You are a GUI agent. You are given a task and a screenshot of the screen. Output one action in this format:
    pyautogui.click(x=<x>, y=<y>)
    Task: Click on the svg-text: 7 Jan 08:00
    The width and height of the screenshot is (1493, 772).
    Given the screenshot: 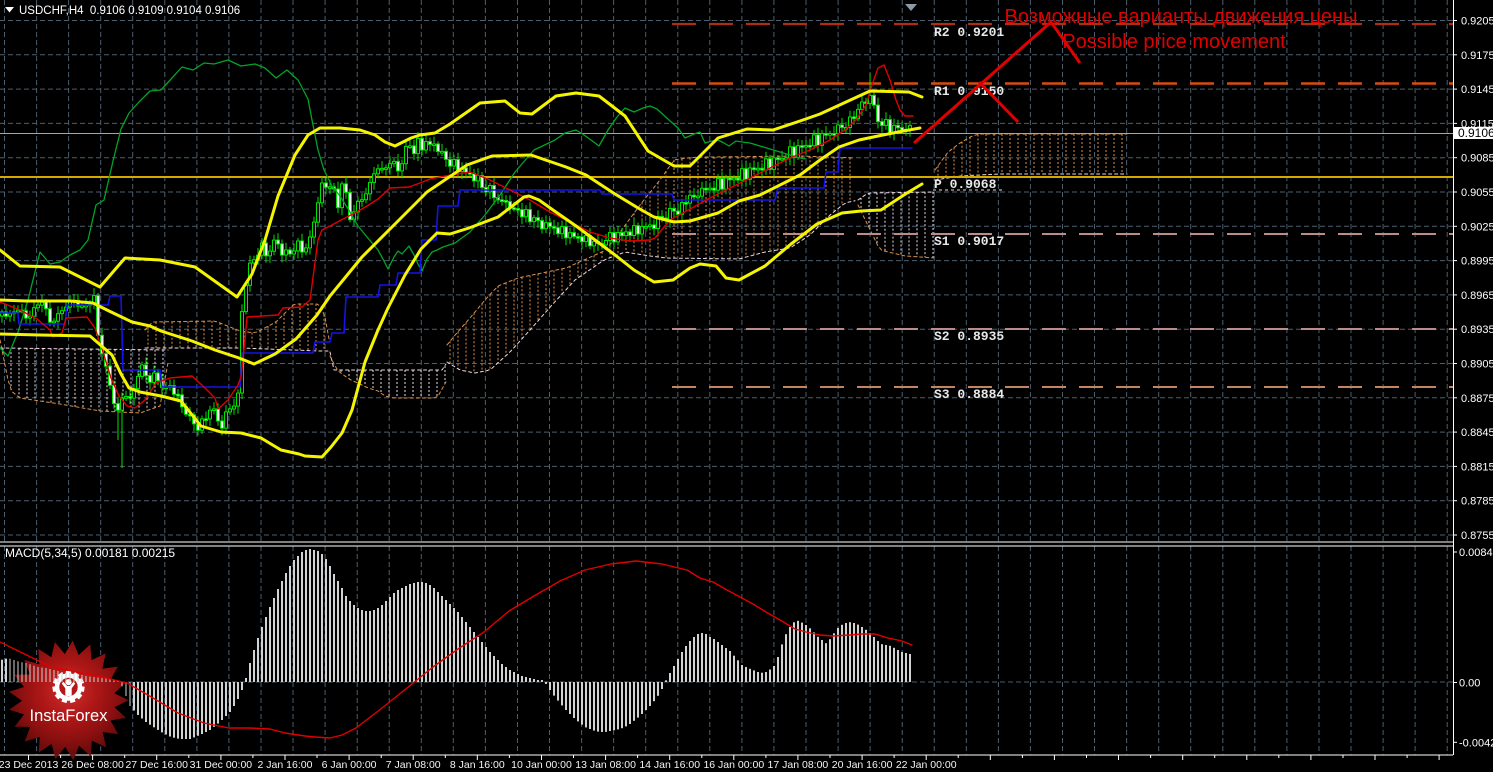 What is the action you would take?
    pyautogui.click(x=413, y=765)
    